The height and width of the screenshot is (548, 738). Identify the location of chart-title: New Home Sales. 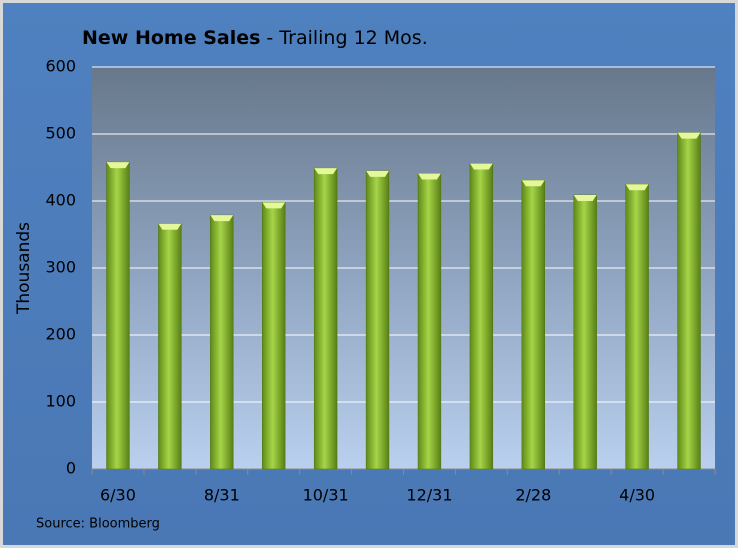
(171, 38).